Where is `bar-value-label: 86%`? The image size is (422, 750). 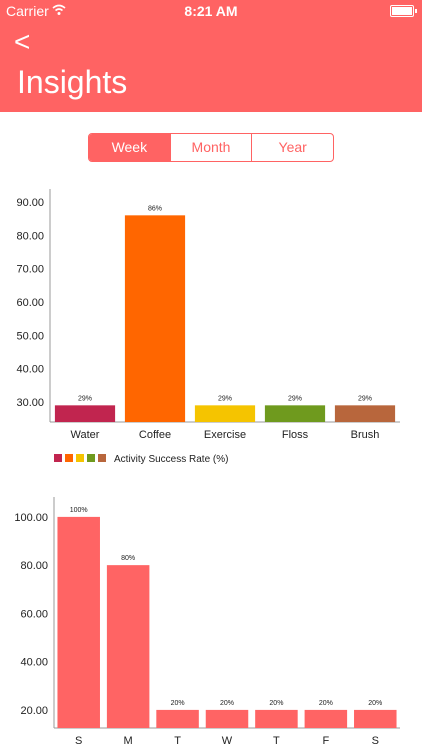
bar-value-label: 86% is located at coordinates (155, 208).